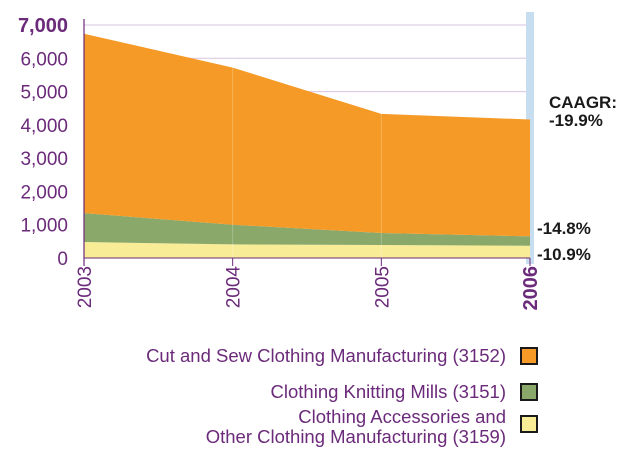 This screenshot has height=453, width=632. I want to click on x-tick-label: 2003, so click(85, 287).